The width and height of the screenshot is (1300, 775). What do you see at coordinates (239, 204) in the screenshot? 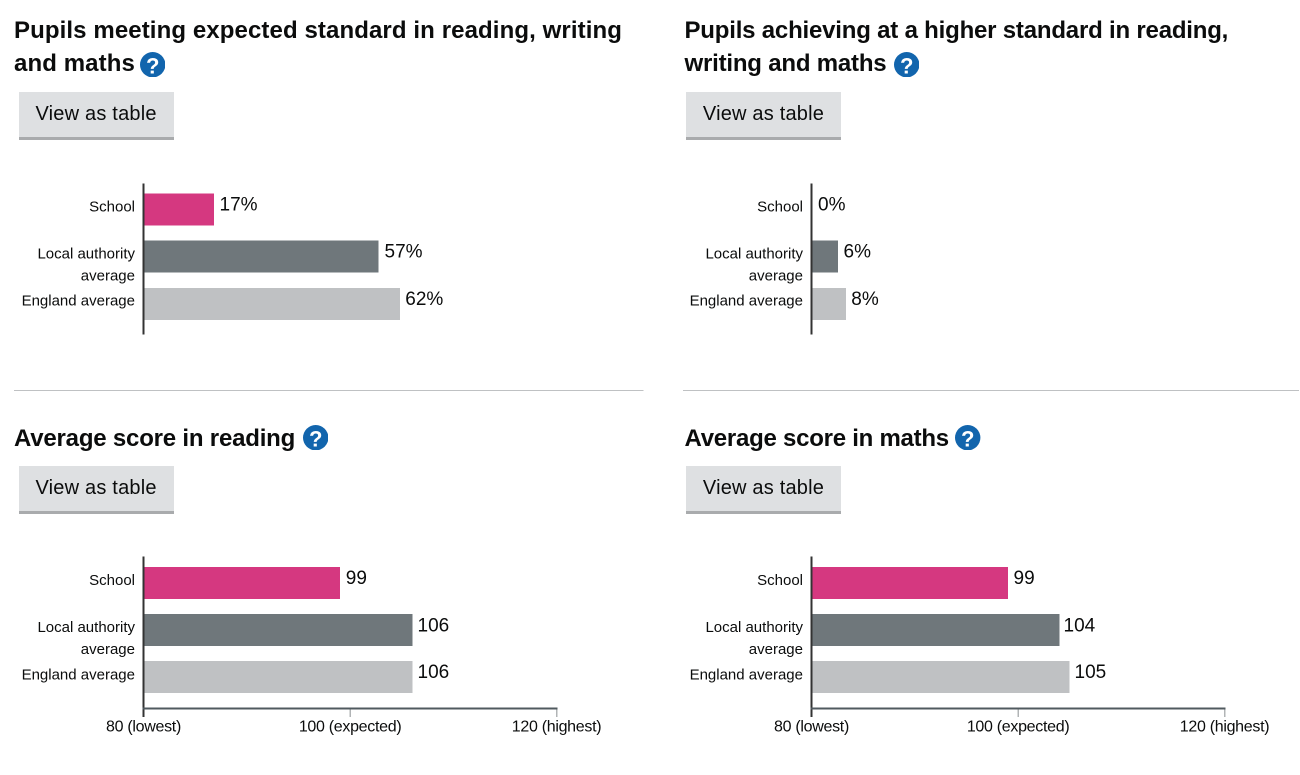
I see `svg-text: 17%` at bounding box center [239, 204].